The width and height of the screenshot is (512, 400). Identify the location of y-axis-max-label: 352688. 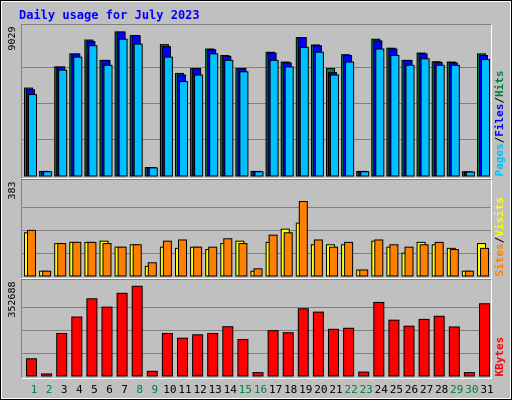
(12, 300).